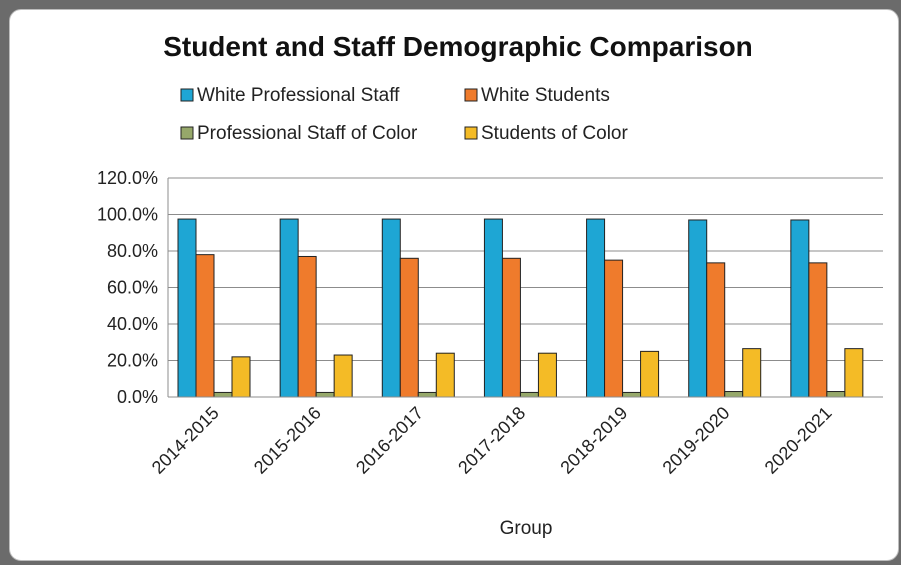 Image resolution: width=901 pixels, height=565 pixels. What do you see at coordinates (391, 308) in the screenshot?
I see `bar-white-professional-staff-2016-2017` at bounding box center [391, 308].